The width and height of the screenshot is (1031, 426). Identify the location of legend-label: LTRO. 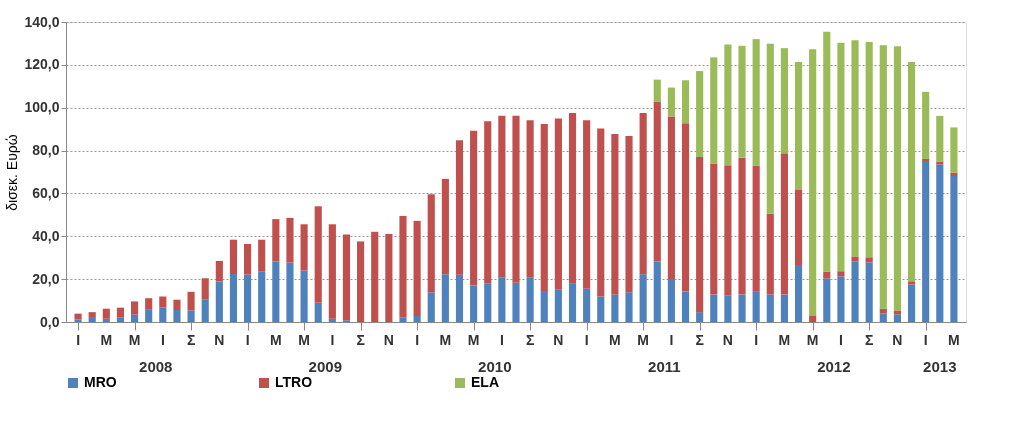
(294, 382).